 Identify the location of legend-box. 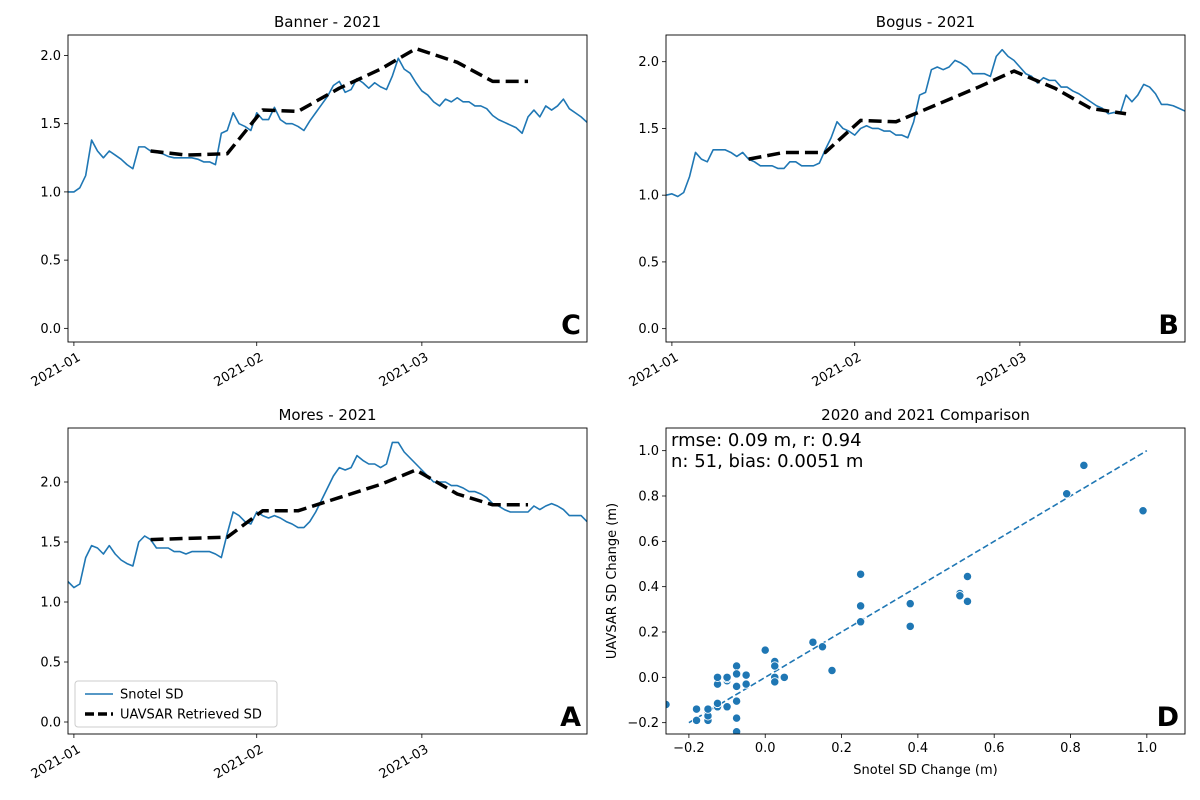
(176, 704).